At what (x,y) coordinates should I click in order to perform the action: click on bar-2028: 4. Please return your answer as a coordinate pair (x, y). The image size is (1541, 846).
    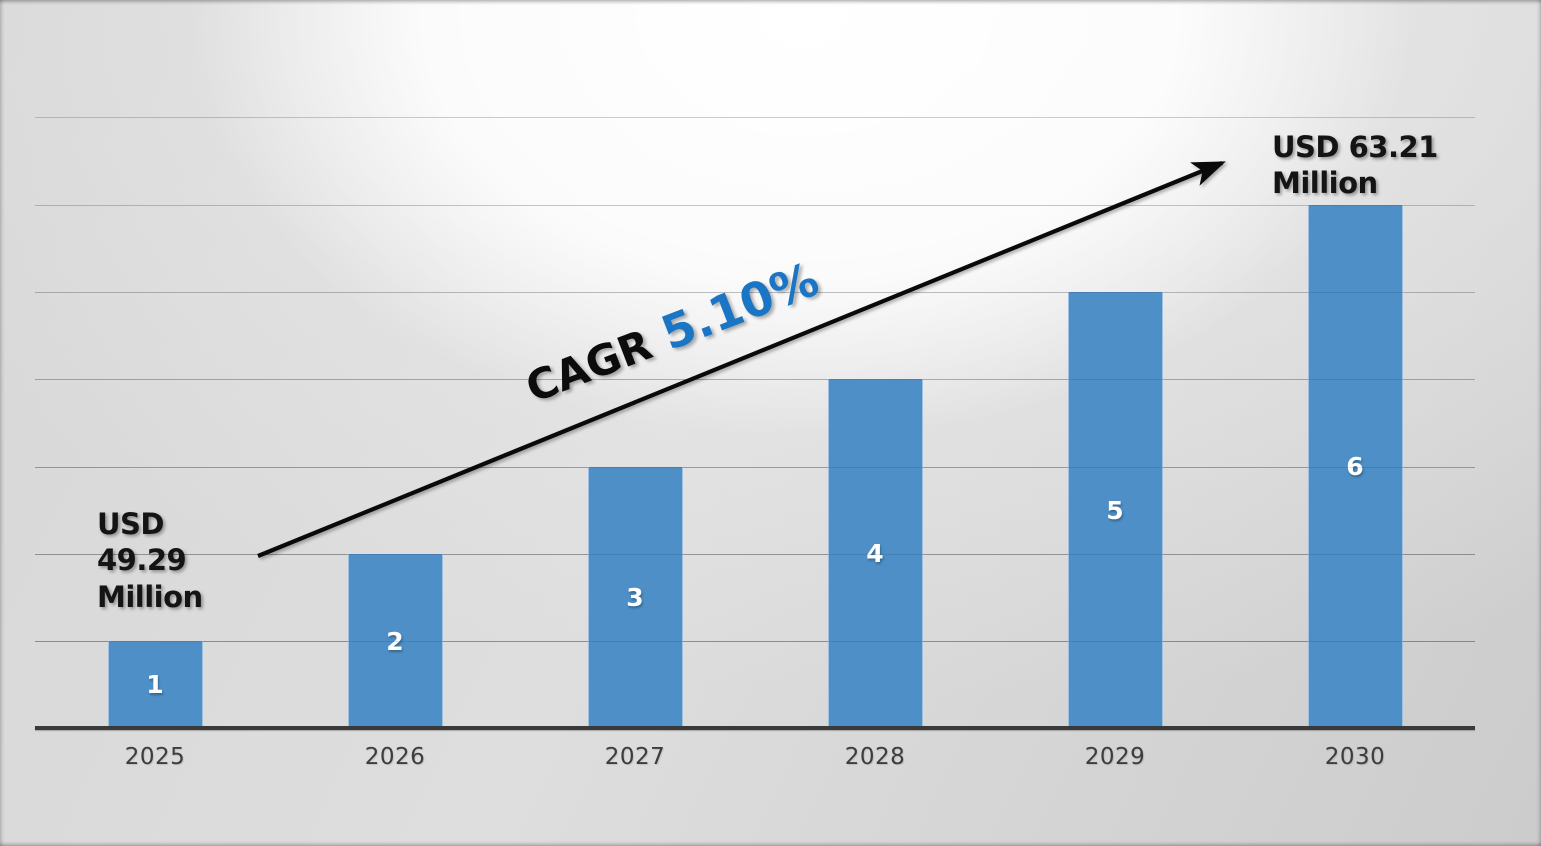
    Looking at the image, I should click on (875, 554).